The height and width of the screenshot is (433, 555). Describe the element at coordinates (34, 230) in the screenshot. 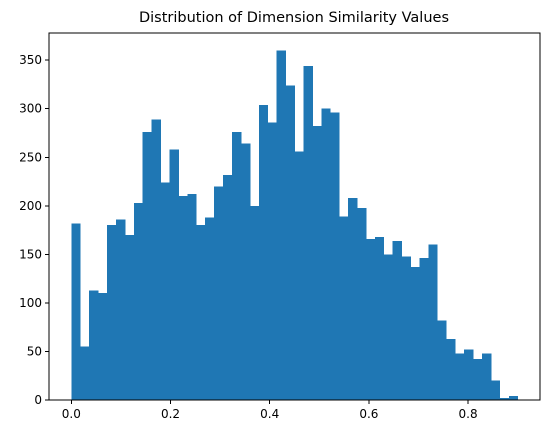

I see `y-axis-ticks: 0 50 100 150 200 250 300 350` at that location.